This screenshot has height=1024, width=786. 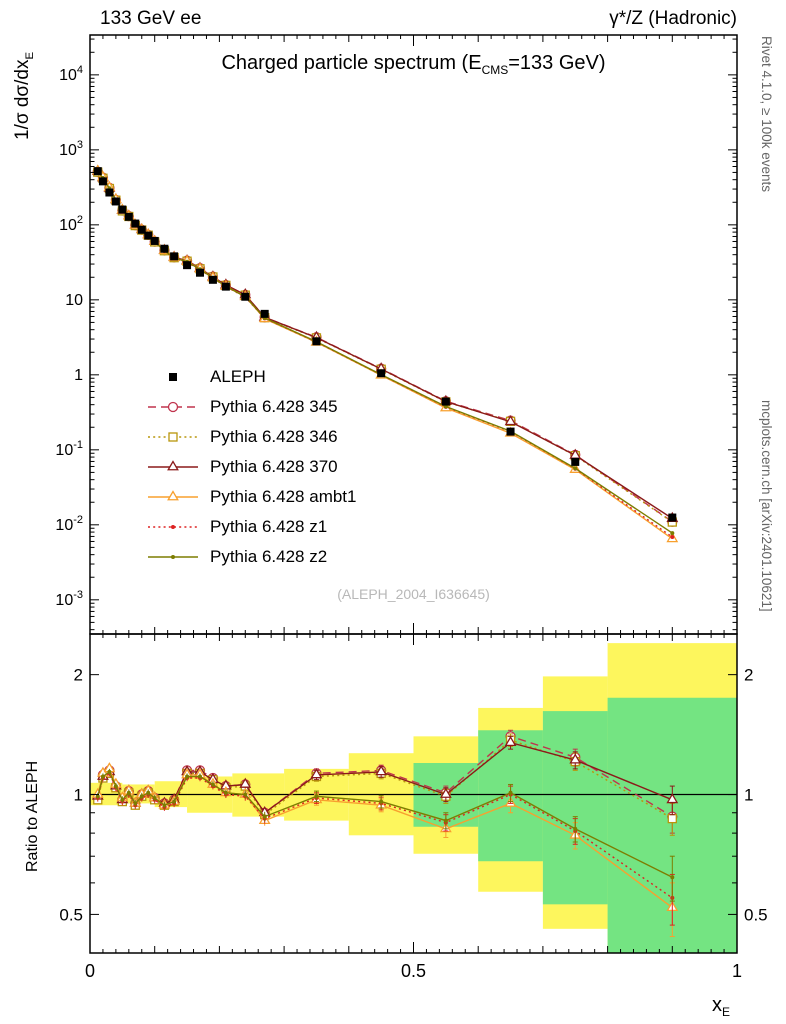 What do you see at coordinates (351, 63) in the screenshot?
I see `plot-title-text: Charged particle spectrum (E` at bounding box center [351, 63].